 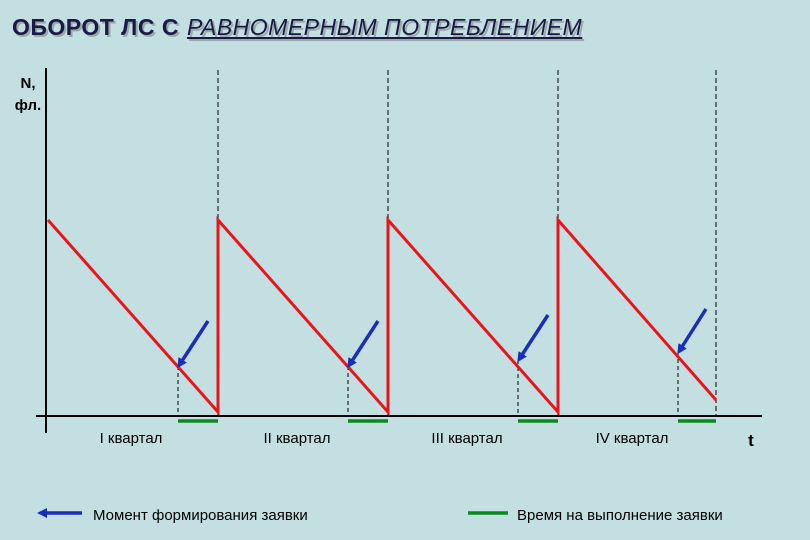 I want to click on legend-execution-time-label: Время на выполнение заявки, so click(x=620, y=515).